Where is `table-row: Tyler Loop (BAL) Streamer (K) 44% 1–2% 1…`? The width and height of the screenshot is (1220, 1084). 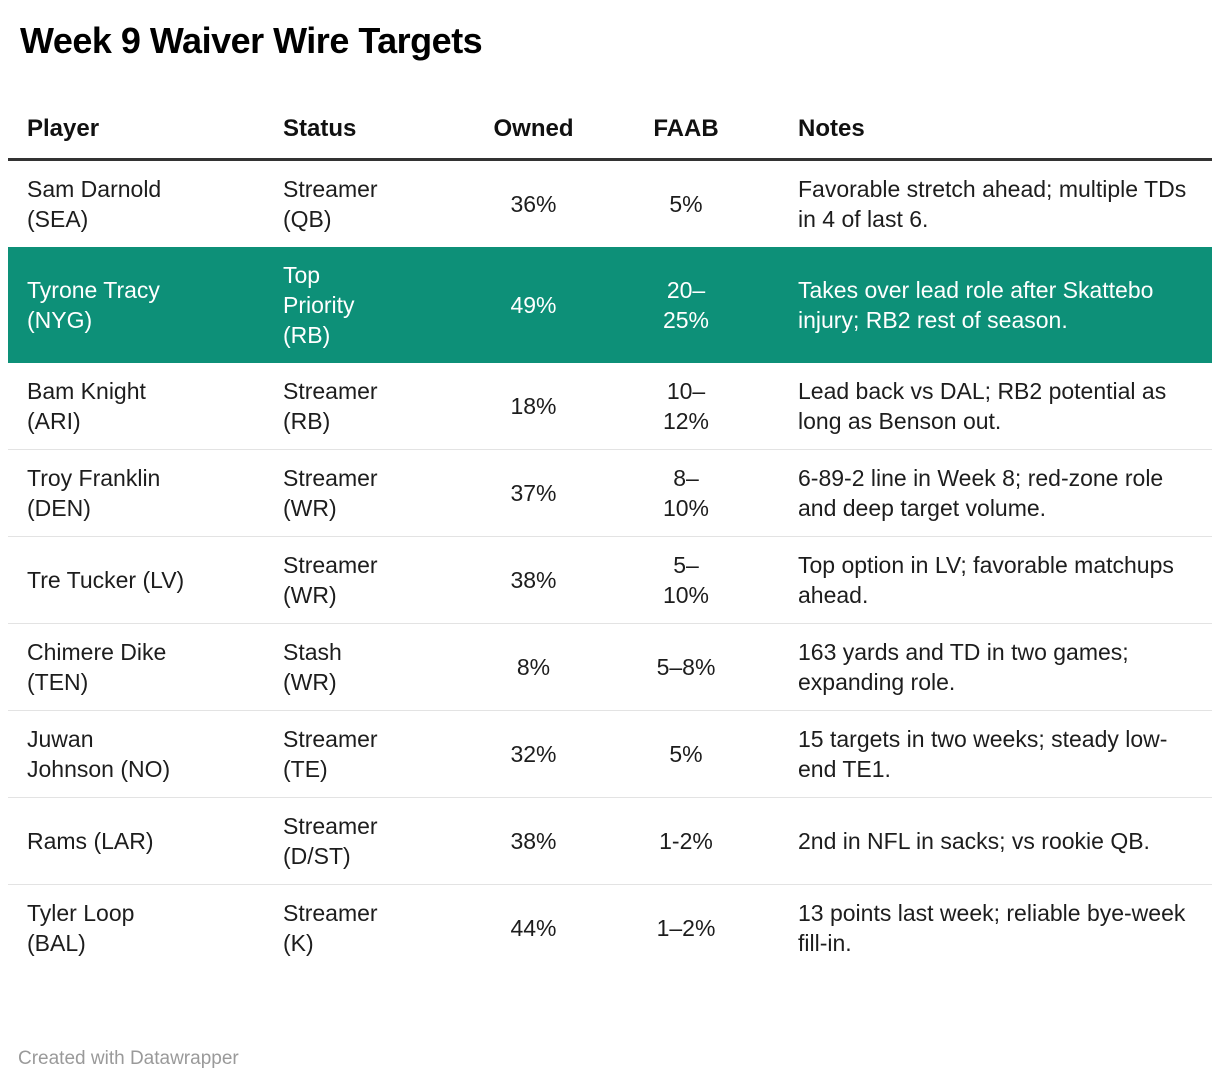
table-row: Tyler Loop (BAL) Streamer (K) 44% 1–2% 1… is located at coordinates (610, 928).